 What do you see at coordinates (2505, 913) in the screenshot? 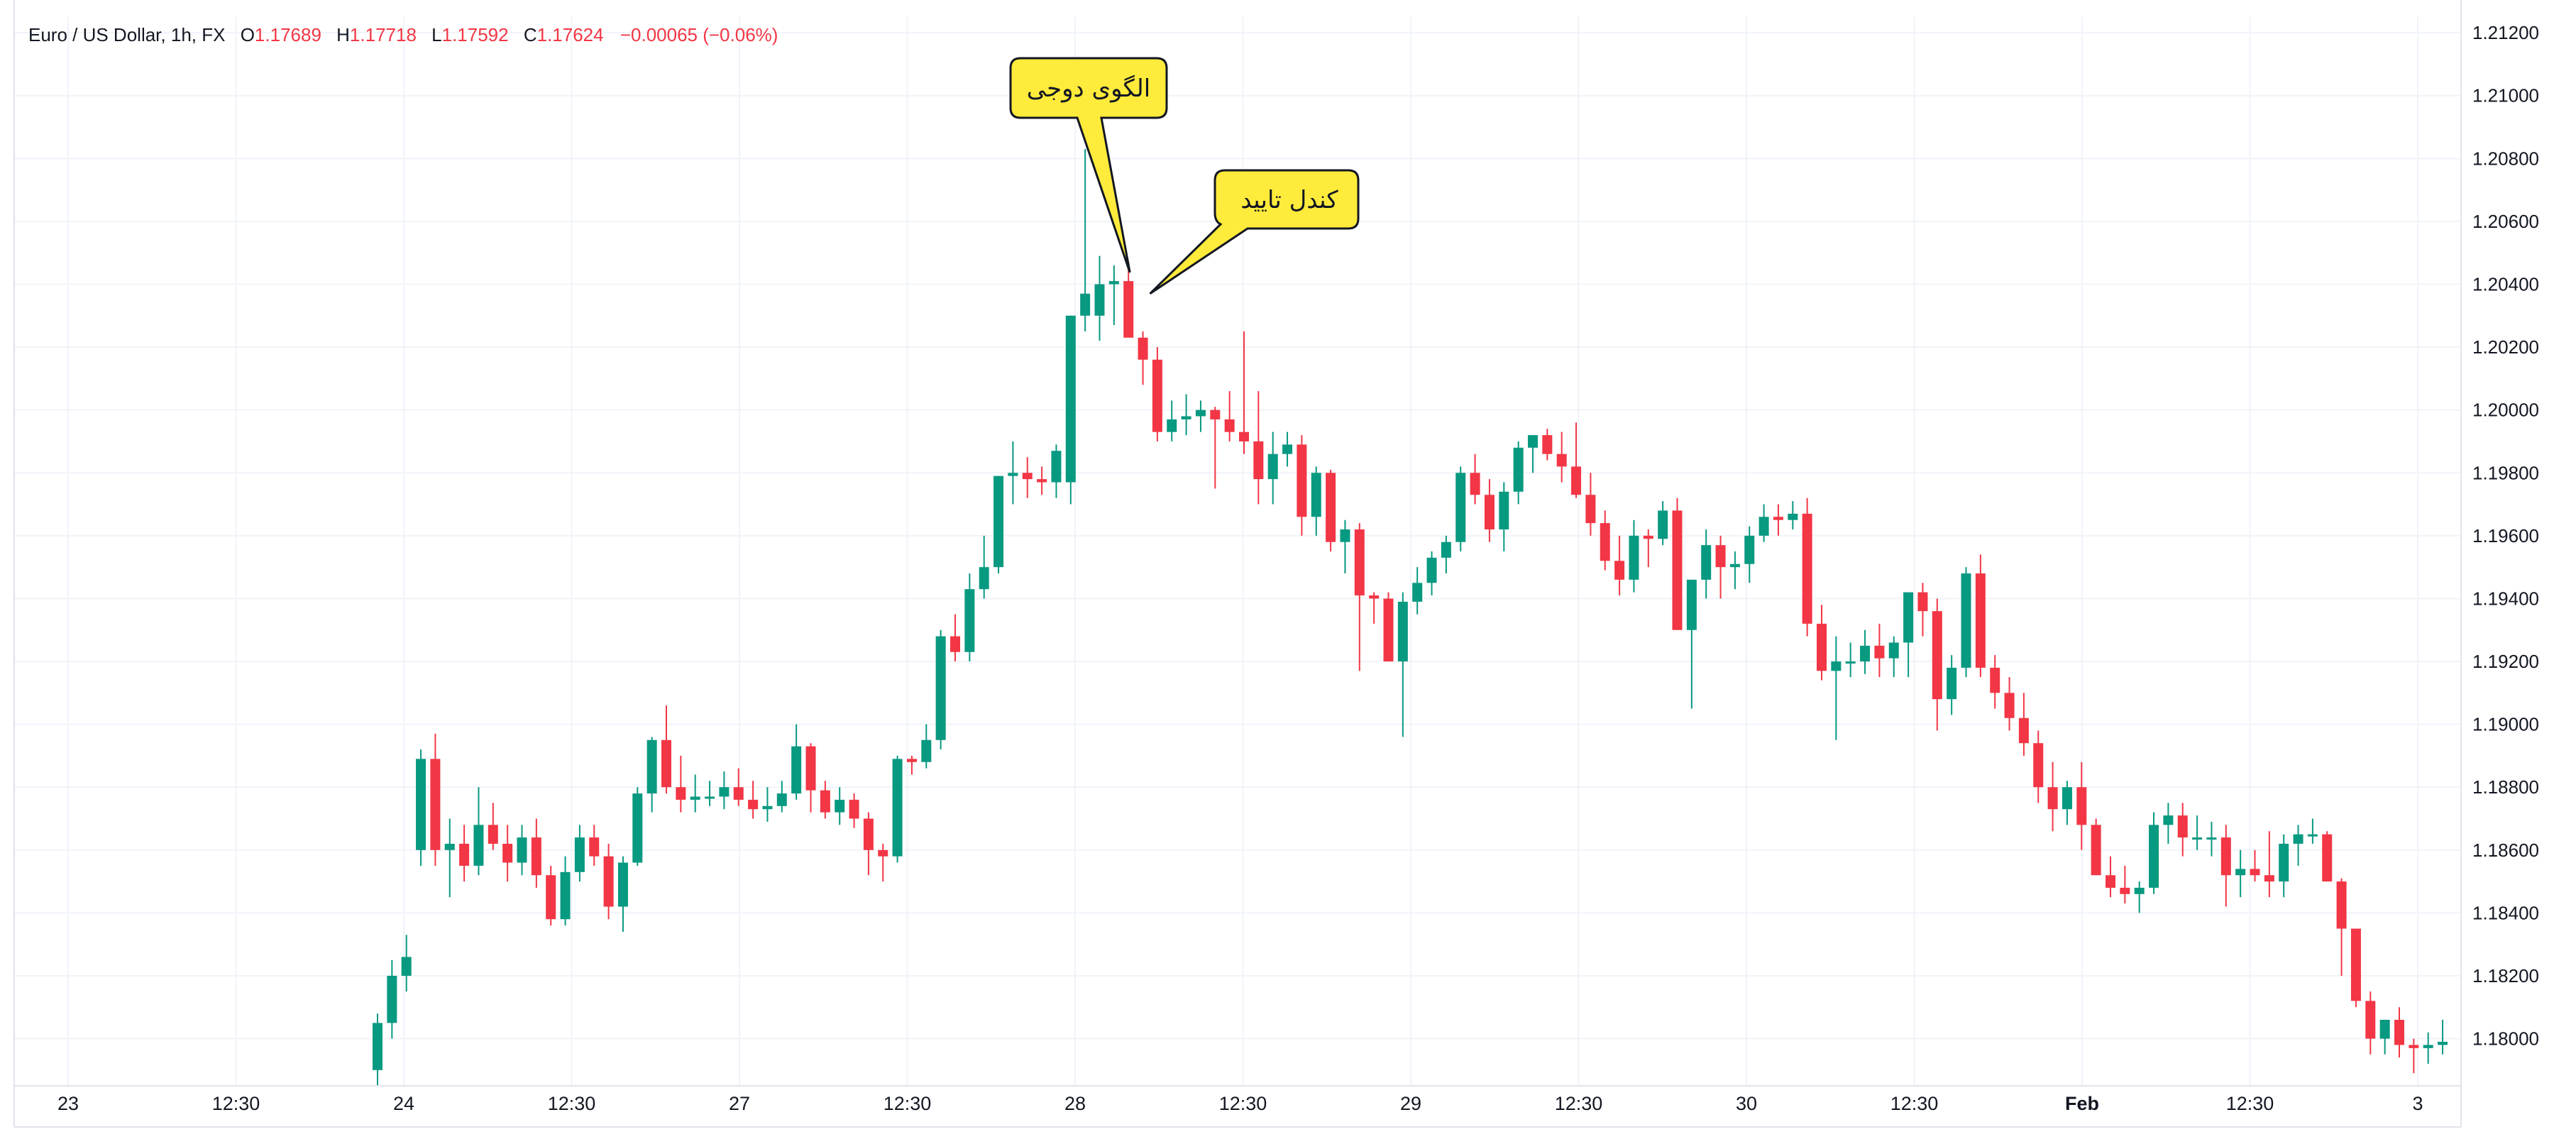
I see `y-tick-label: 1.18400` at bounding box center [2505, 913].